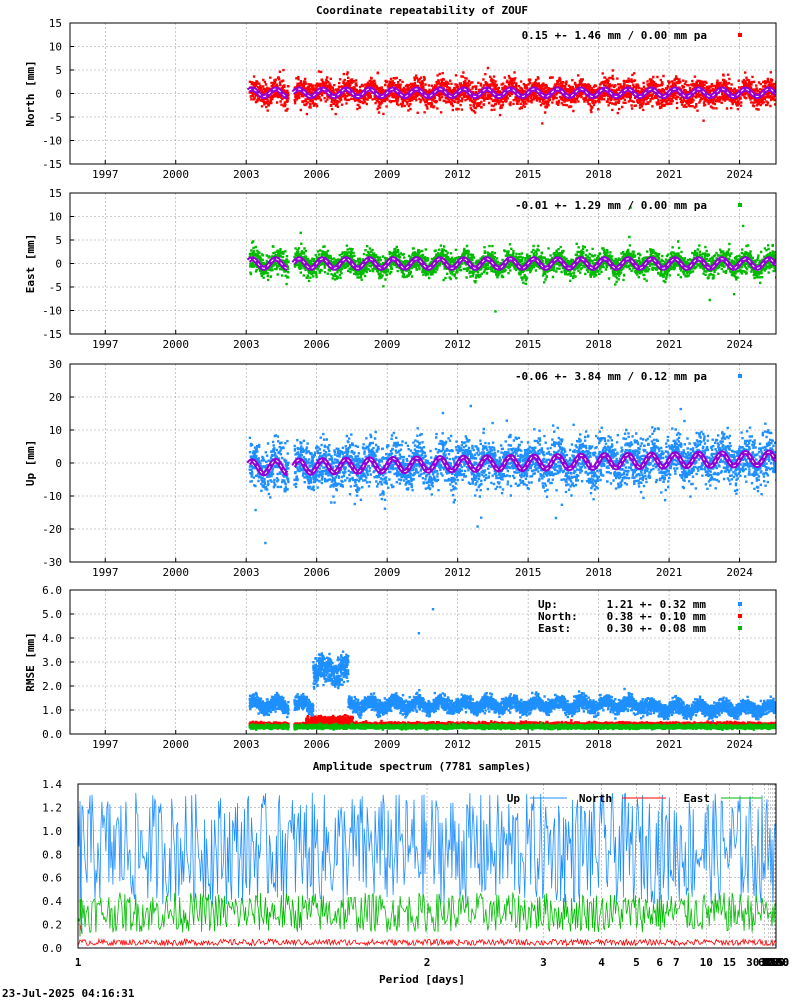 The image size is (800, 1000). Describe the element at coordinates (68, 993) in the screenshot. I see `timestamp: 23-Jul-2025 04:16:31` at that location.